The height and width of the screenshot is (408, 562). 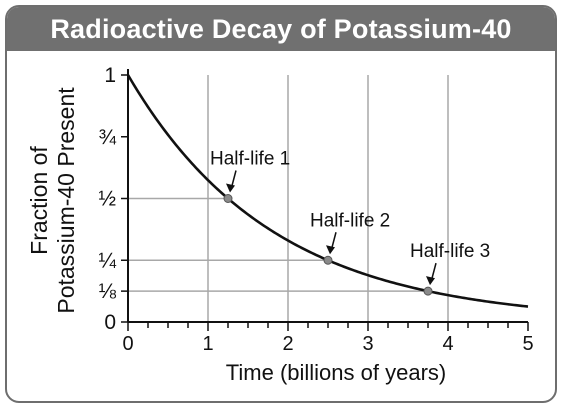 I want to click on y-axis-label-line-2: Potassium-40 Present, so click(x=66, y=200).